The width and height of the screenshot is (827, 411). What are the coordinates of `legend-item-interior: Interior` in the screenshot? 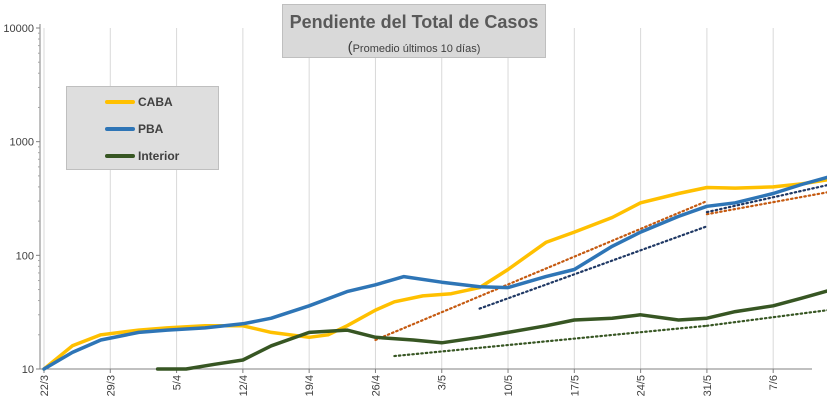 It's located at (143, 156).